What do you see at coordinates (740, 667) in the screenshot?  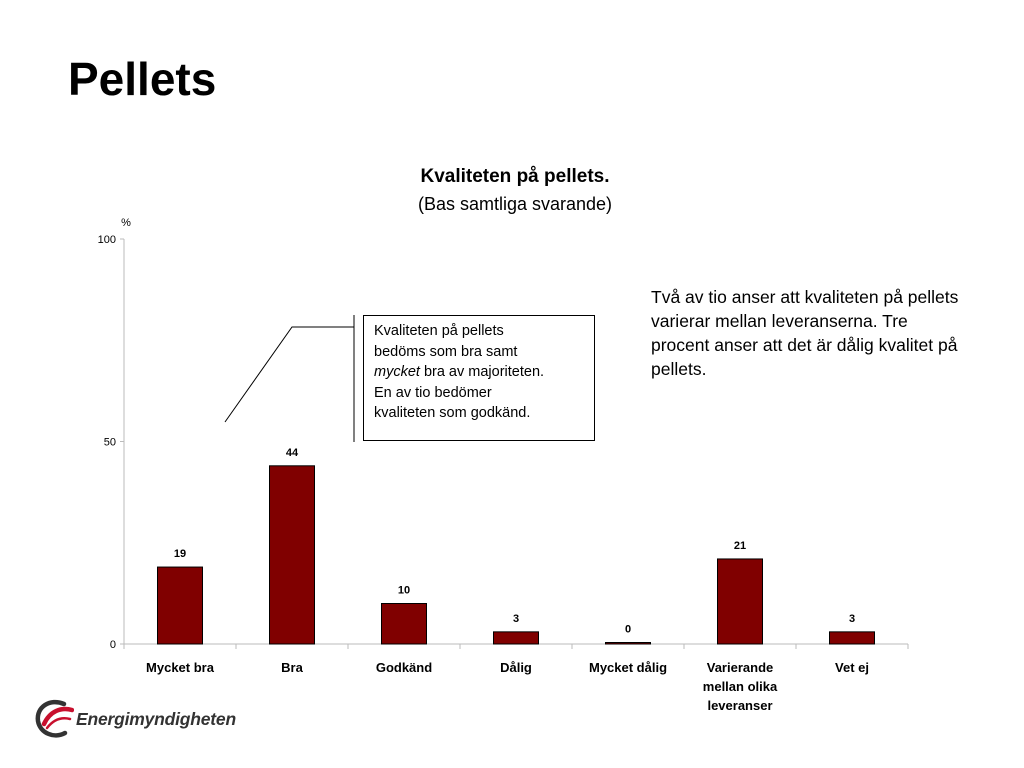 I see `category-label: Varierande` at bounding box center [740, 667].